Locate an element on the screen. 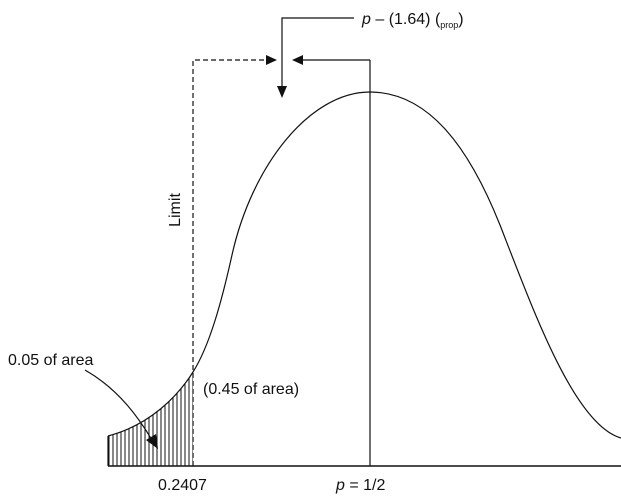 The height and width of the screenshot is (500, 621). left-area-label: 0.05 of area is located at coordinates (51, 360).